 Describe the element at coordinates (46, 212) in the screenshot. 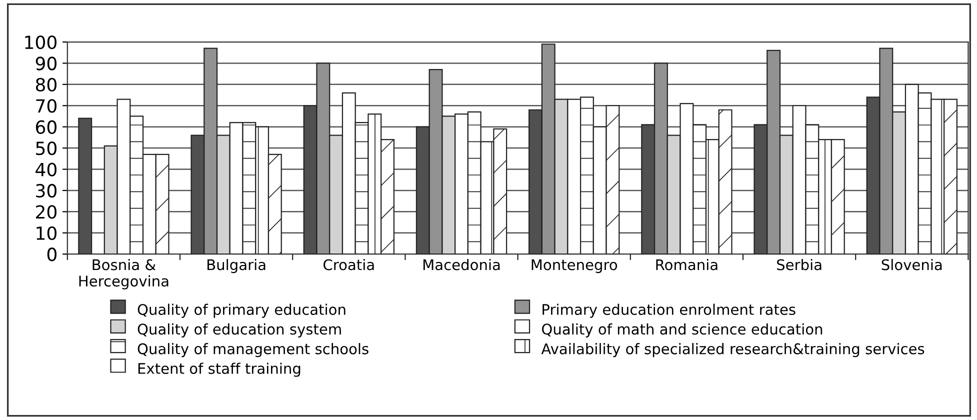

I see `y-tick-label: 20` at that location.